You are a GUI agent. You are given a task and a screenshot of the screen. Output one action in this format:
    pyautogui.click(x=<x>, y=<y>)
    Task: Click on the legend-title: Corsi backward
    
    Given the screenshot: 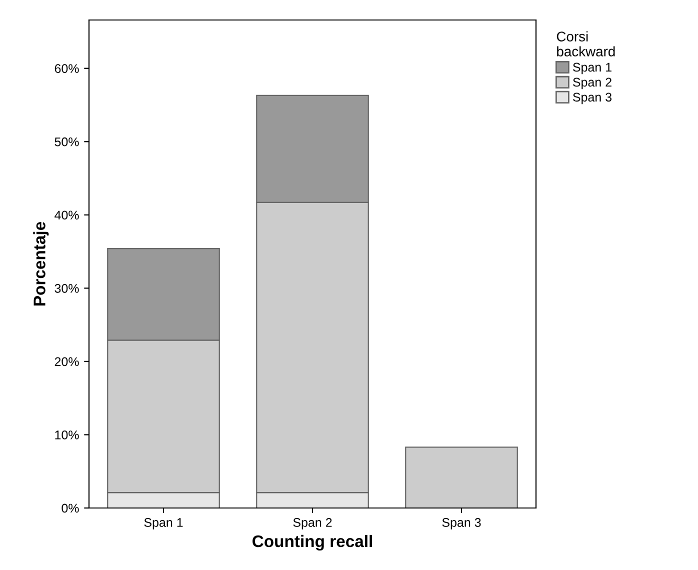 What is the action you would take?
    pyautogui.click(x=585, y=43)
    